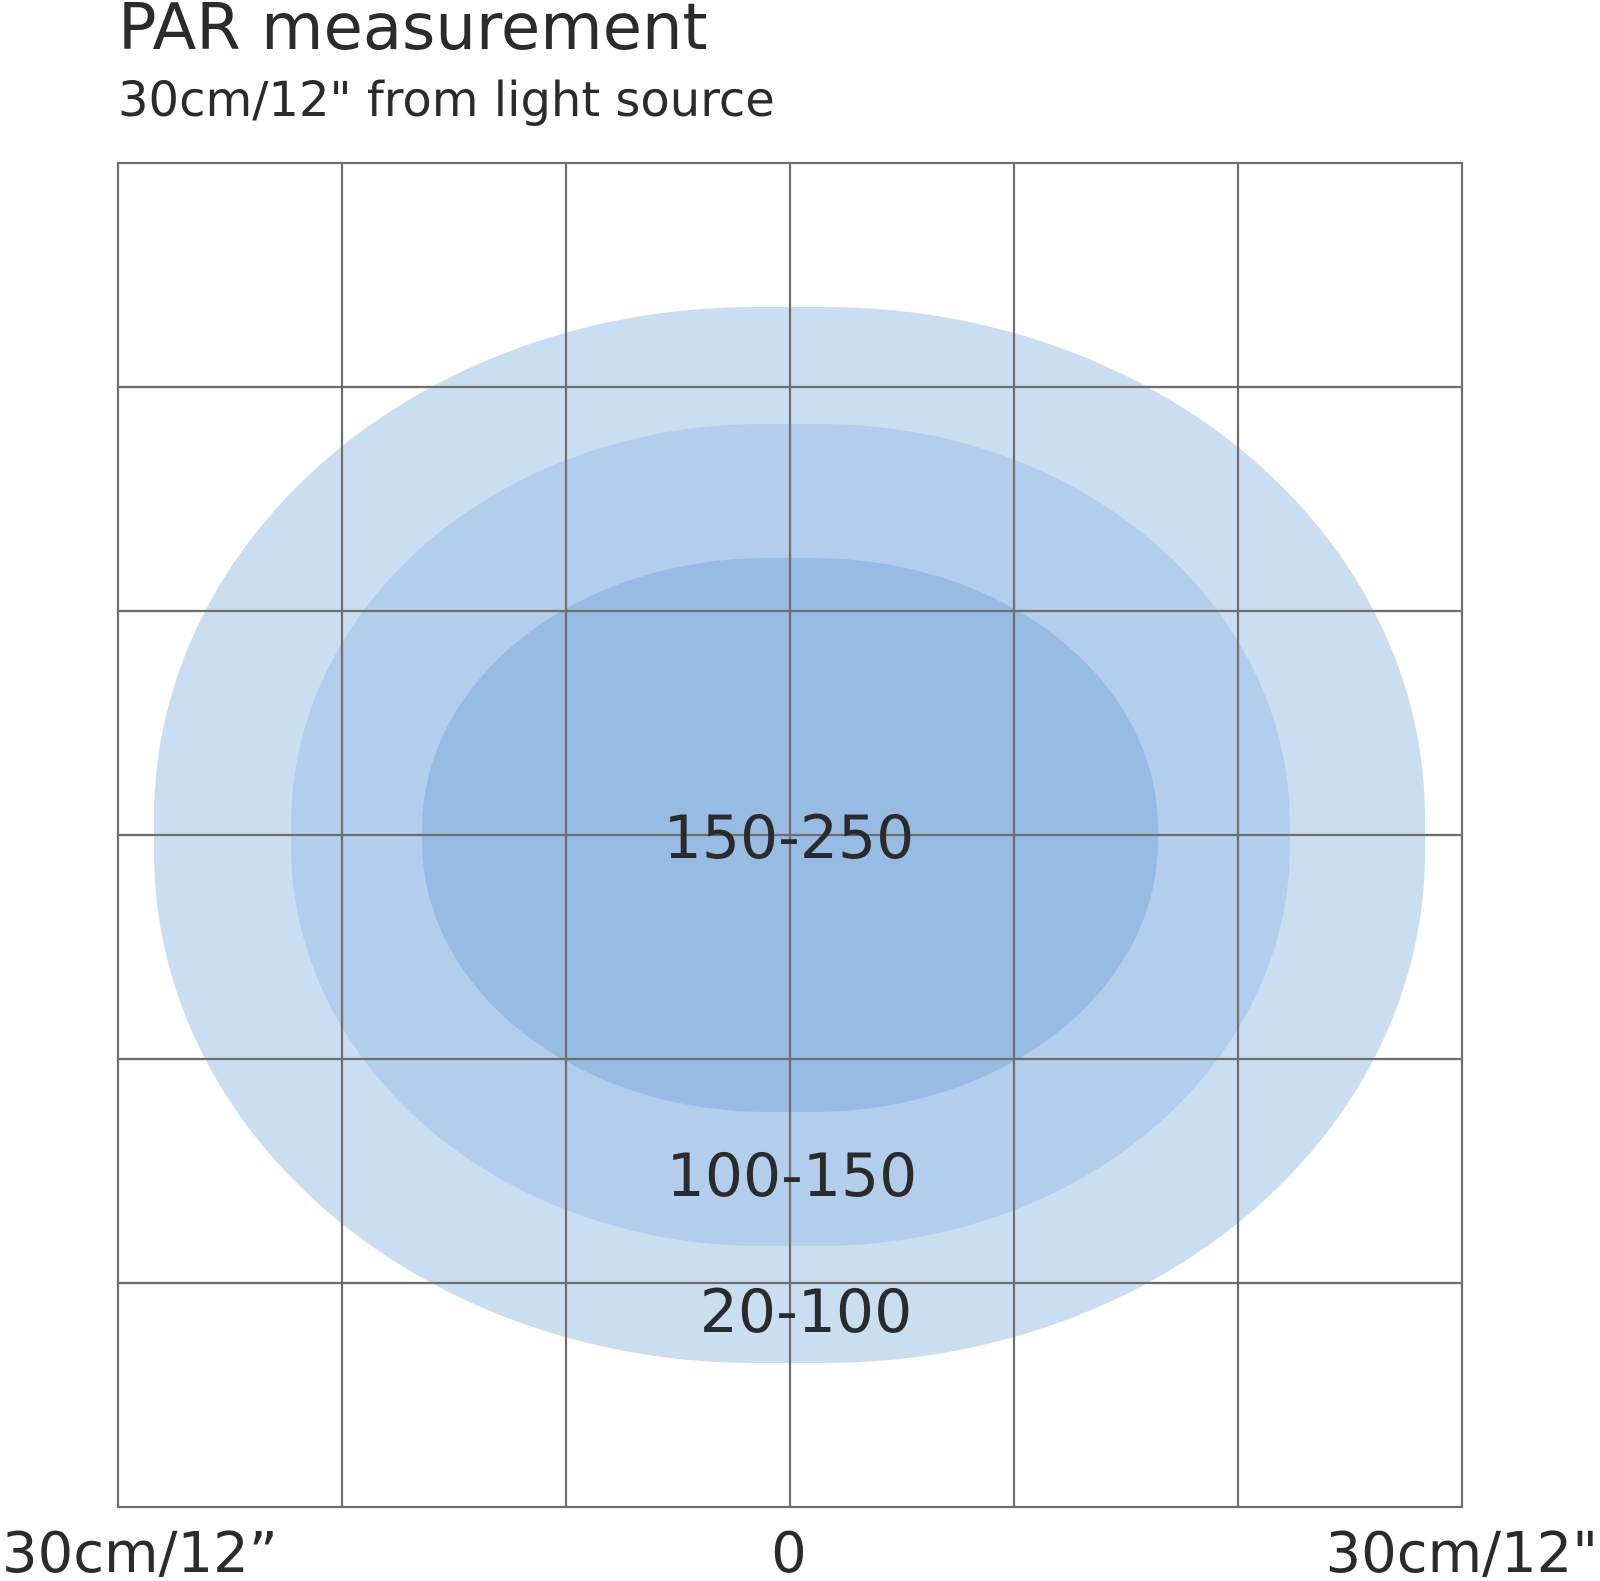 The image size is (1600, 1581). I want to click on zone-label: 150-250, so click(789, 838).